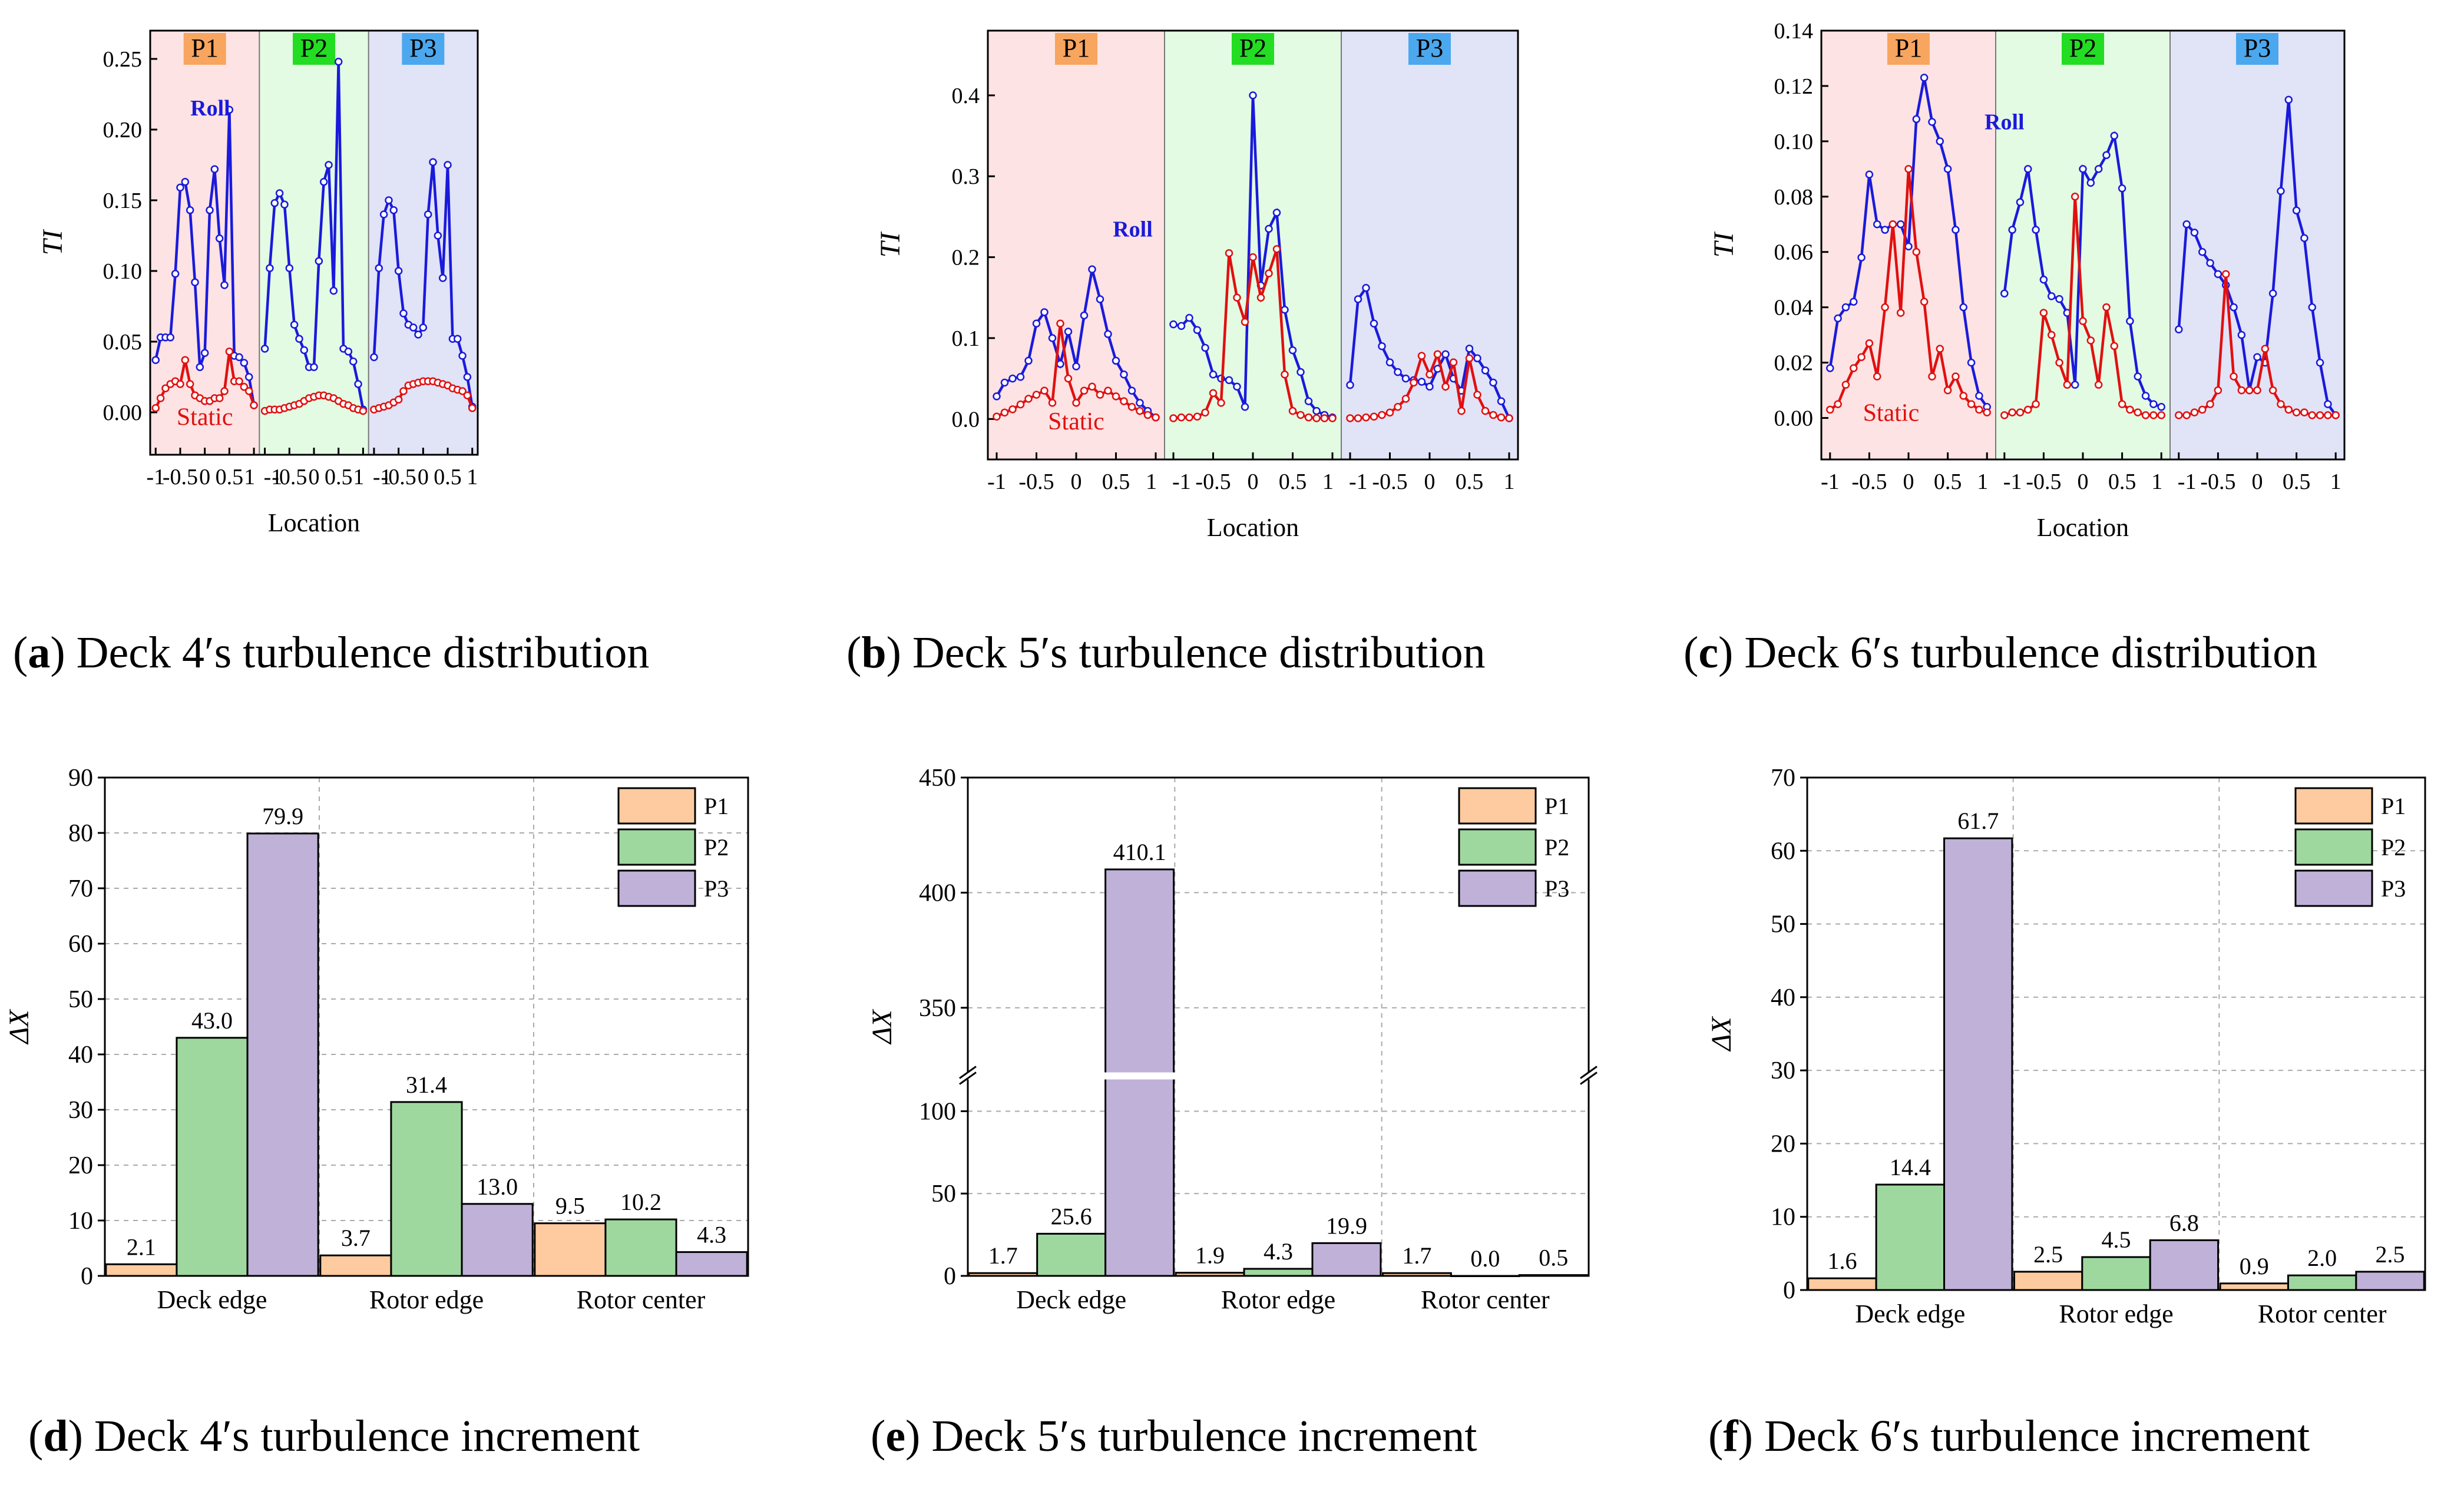 Image resolution: width=2464 pixels, height=1485 pixels. Describe the element at coordinates (2005, 122) in the screenshot. I see `series-label-roll: Roll` at that location.